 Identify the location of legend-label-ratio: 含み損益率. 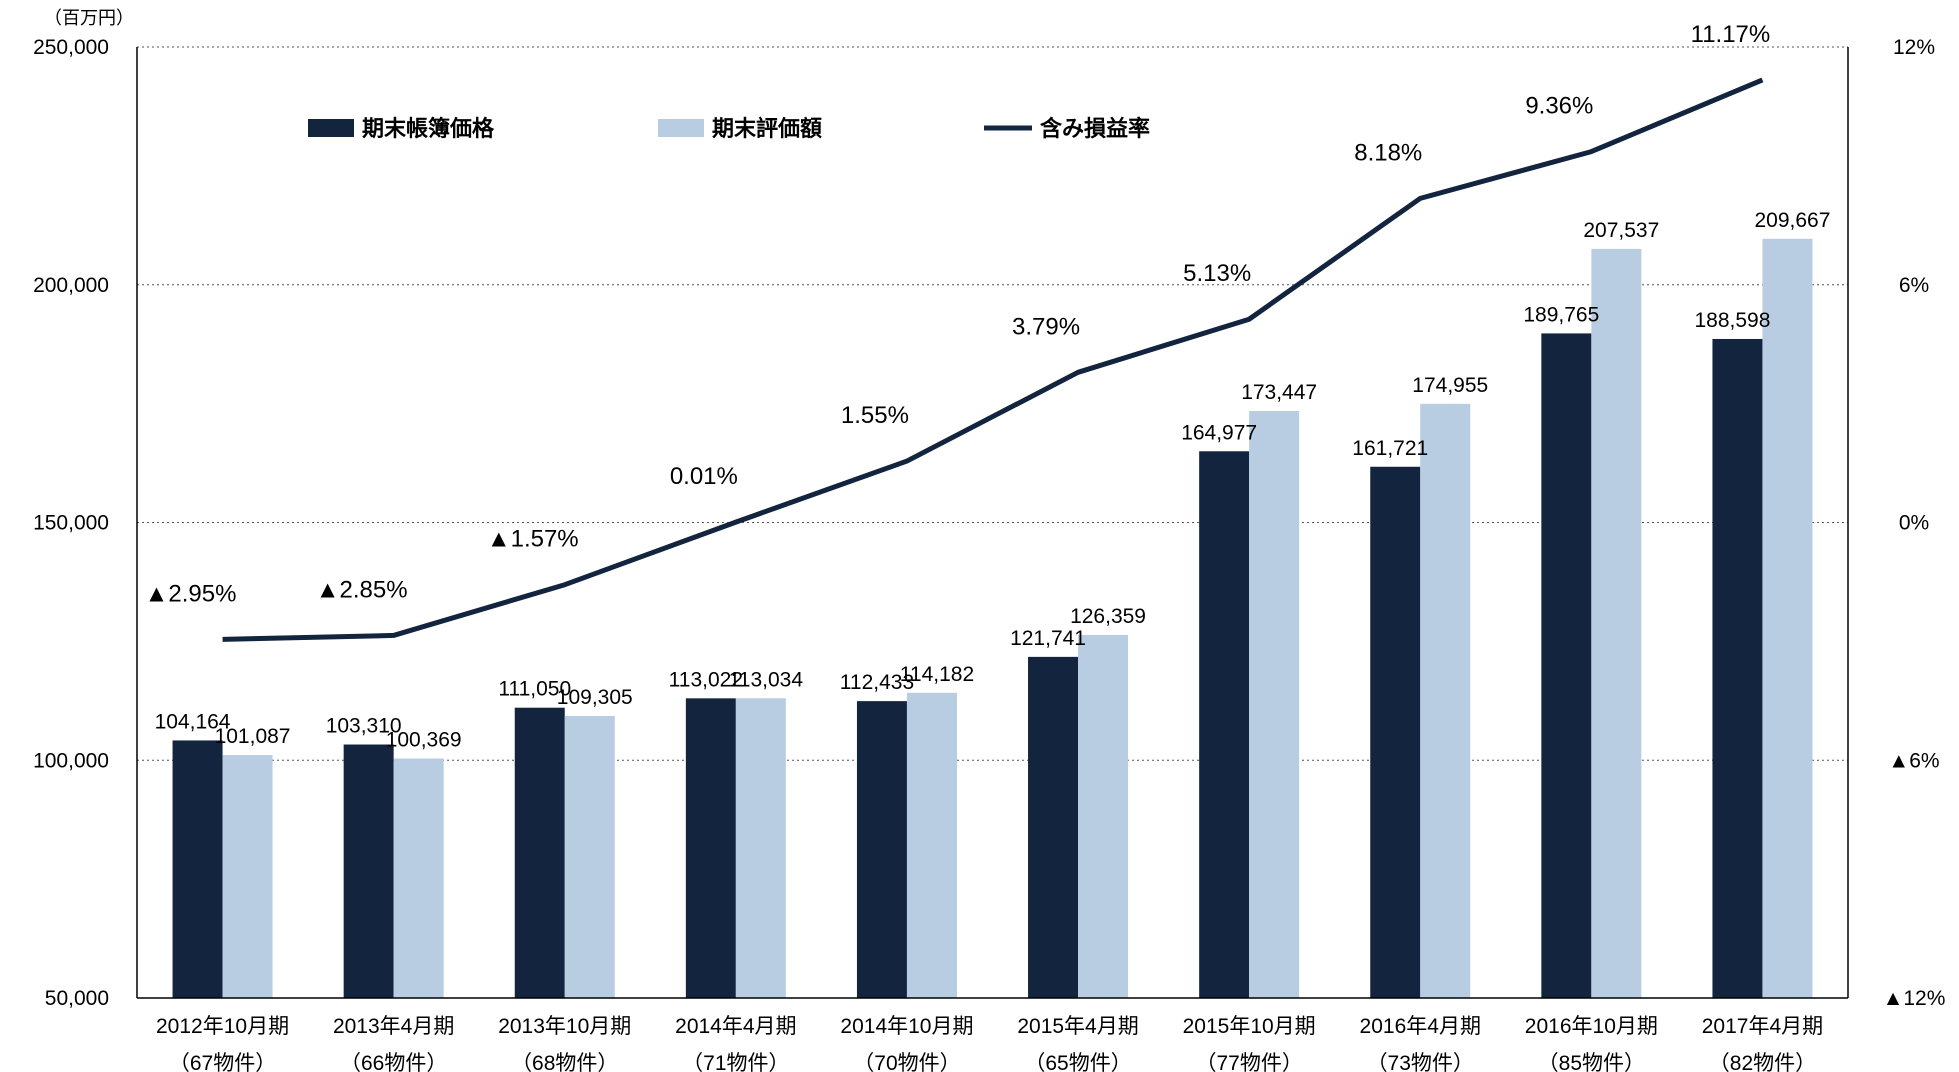
(1095, 128).